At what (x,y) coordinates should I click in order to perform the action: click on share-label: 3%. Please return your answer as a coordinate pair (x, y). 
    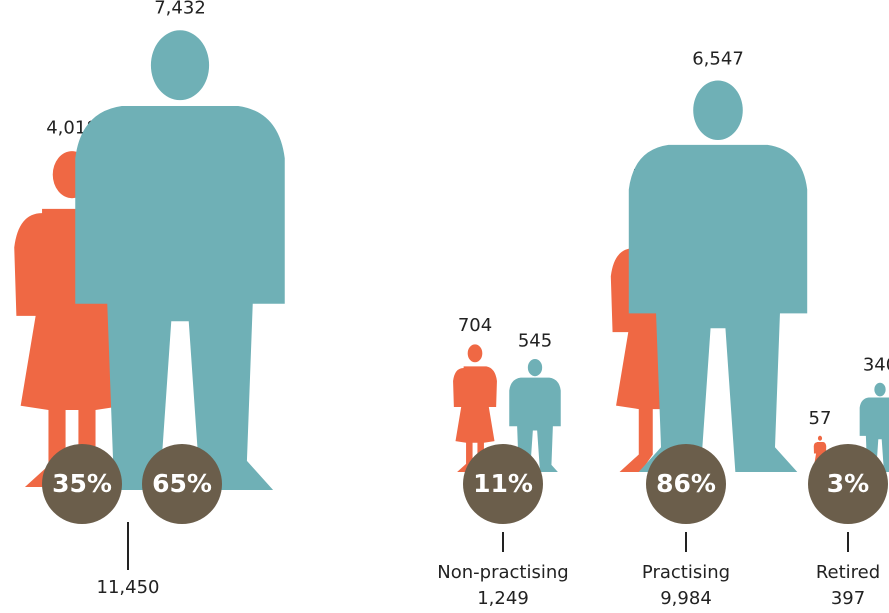
    Looking at the image, I should click on (848, 483).